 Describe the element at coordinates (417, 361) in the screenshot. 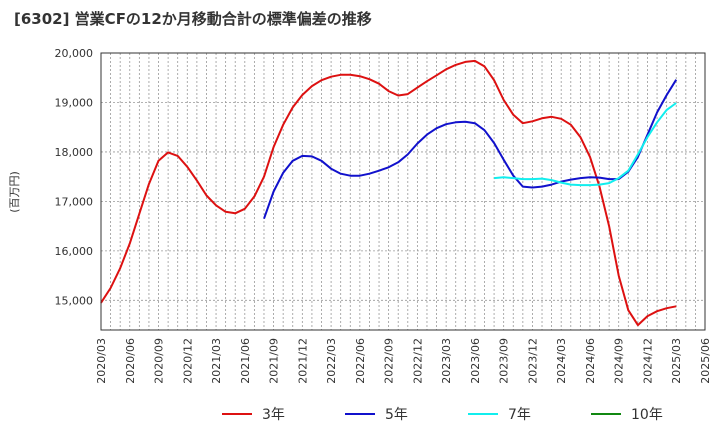

I see `x-tick-label: 2022/12` at that location.